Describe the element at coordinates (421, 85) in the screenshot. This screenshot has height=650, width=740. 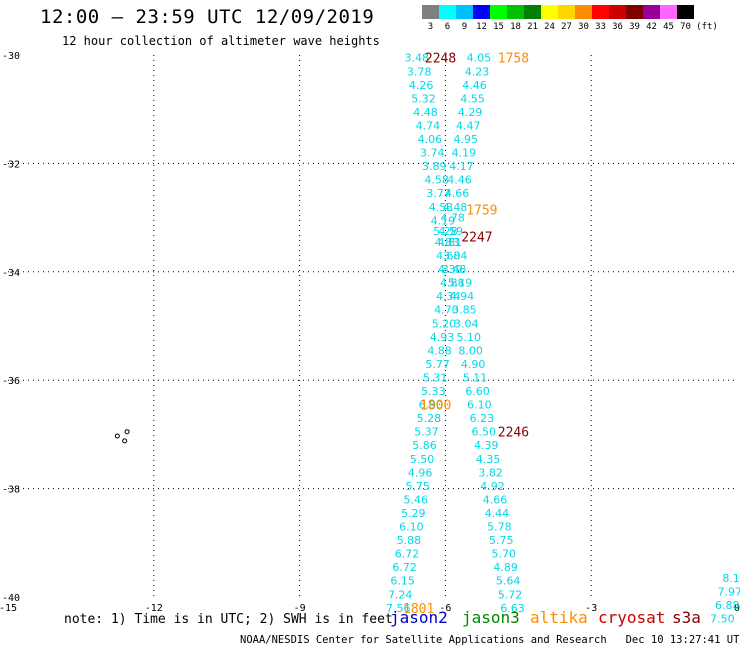
I see `wave-height-point: 4.26` at that location.